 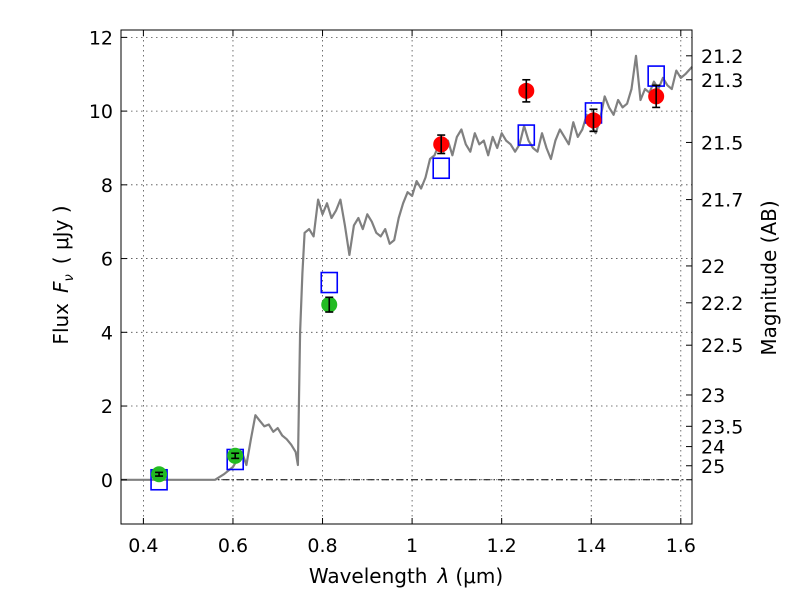 I want to click on x-tick-label: 0.8, so click(x=322, y=546).